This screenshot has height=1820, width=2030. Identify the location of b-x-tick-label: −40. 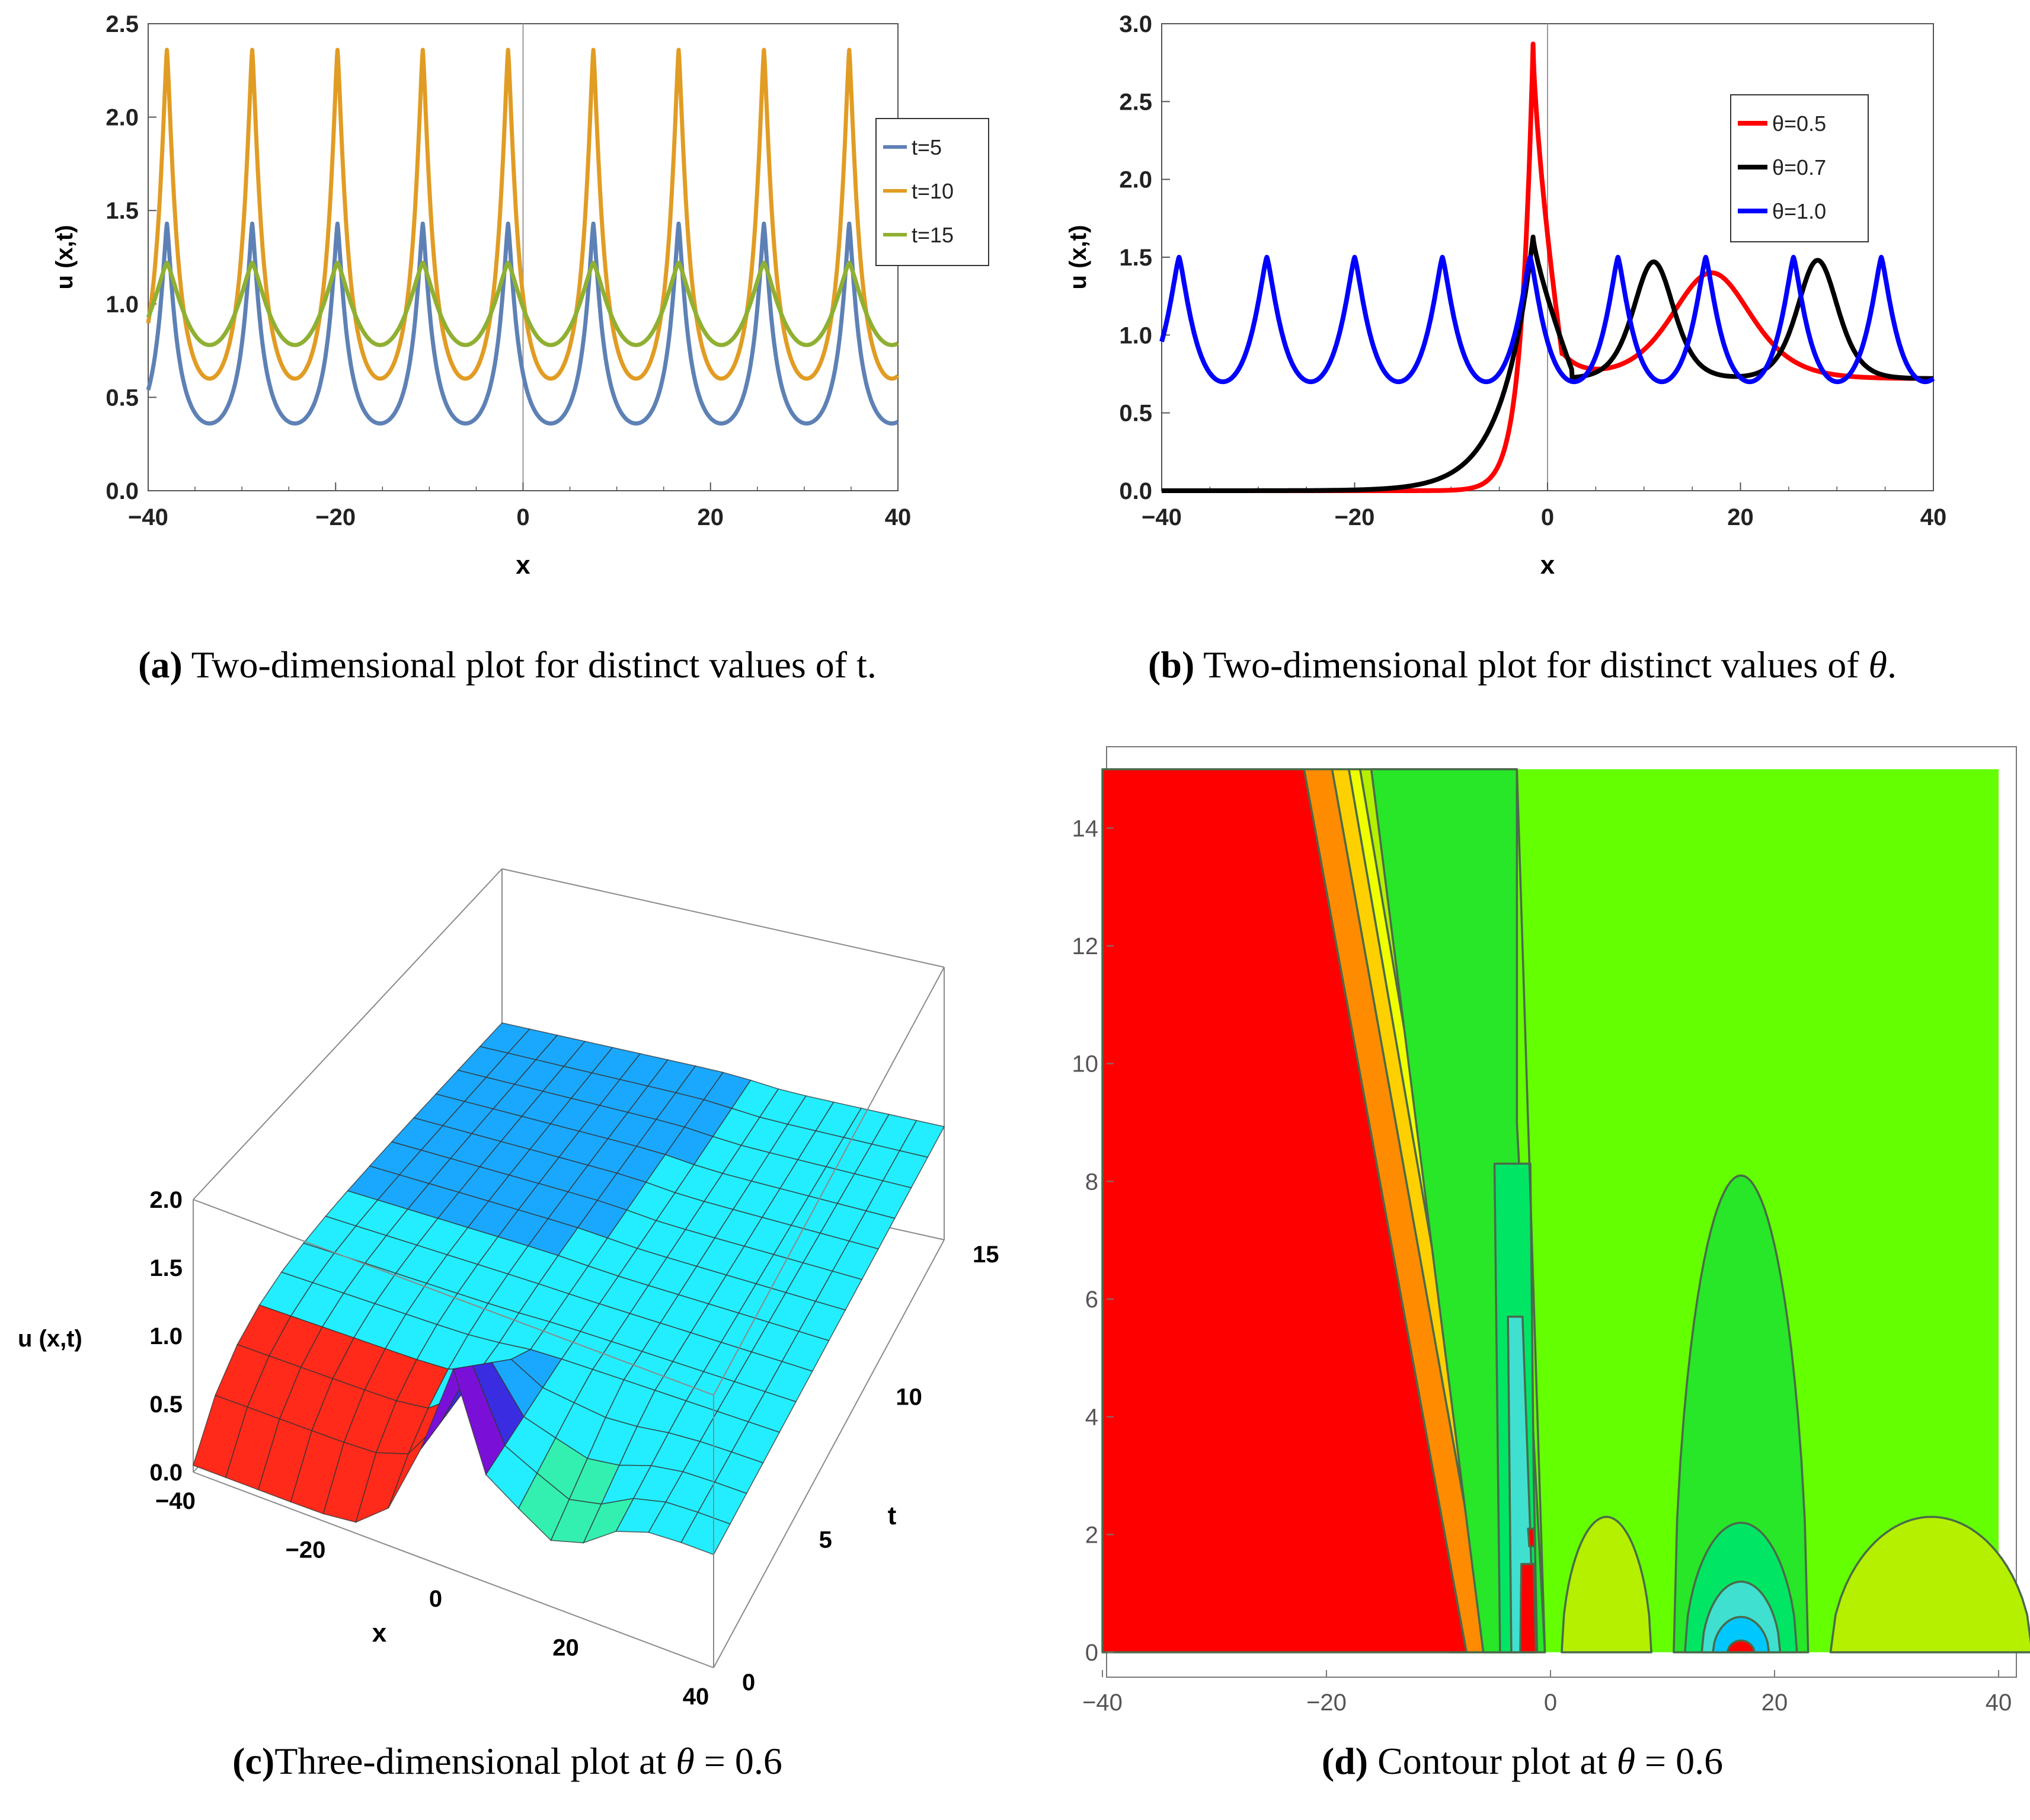
(1162, 517).